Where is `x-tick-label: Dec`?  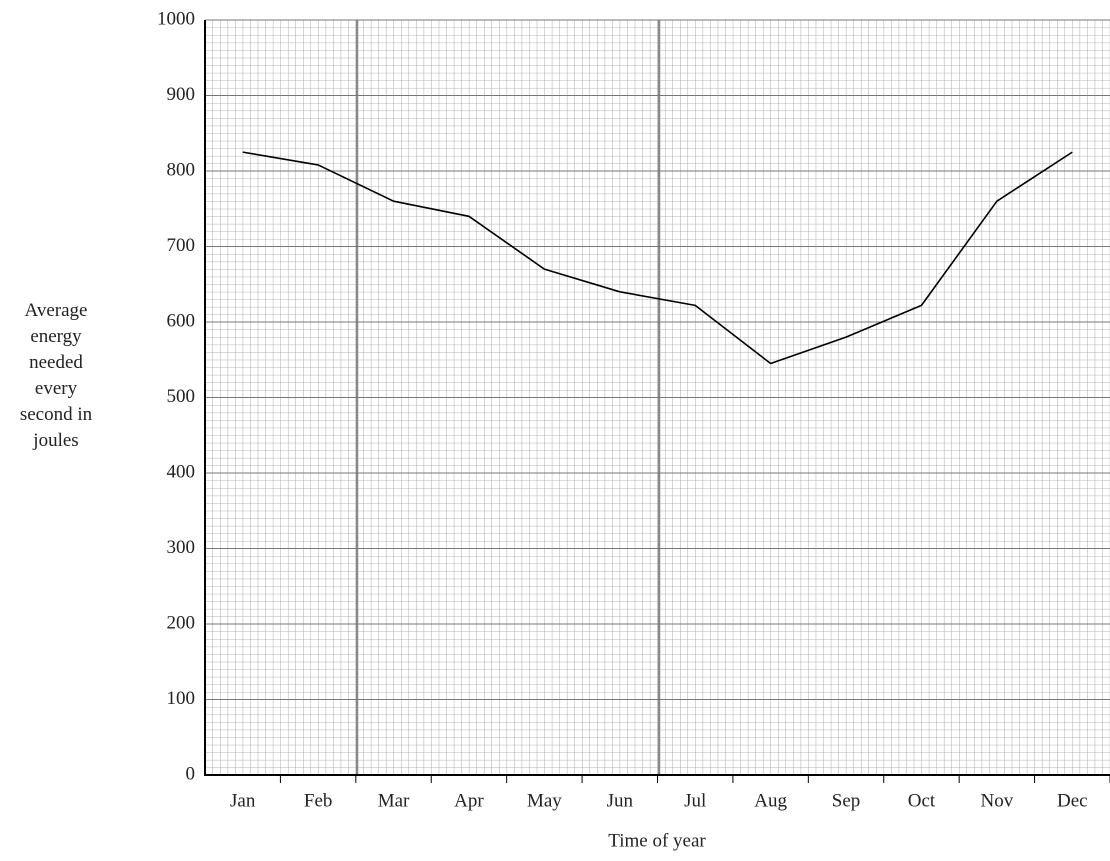 x-tick-label: Dec is located at coordinates (1072, 800).